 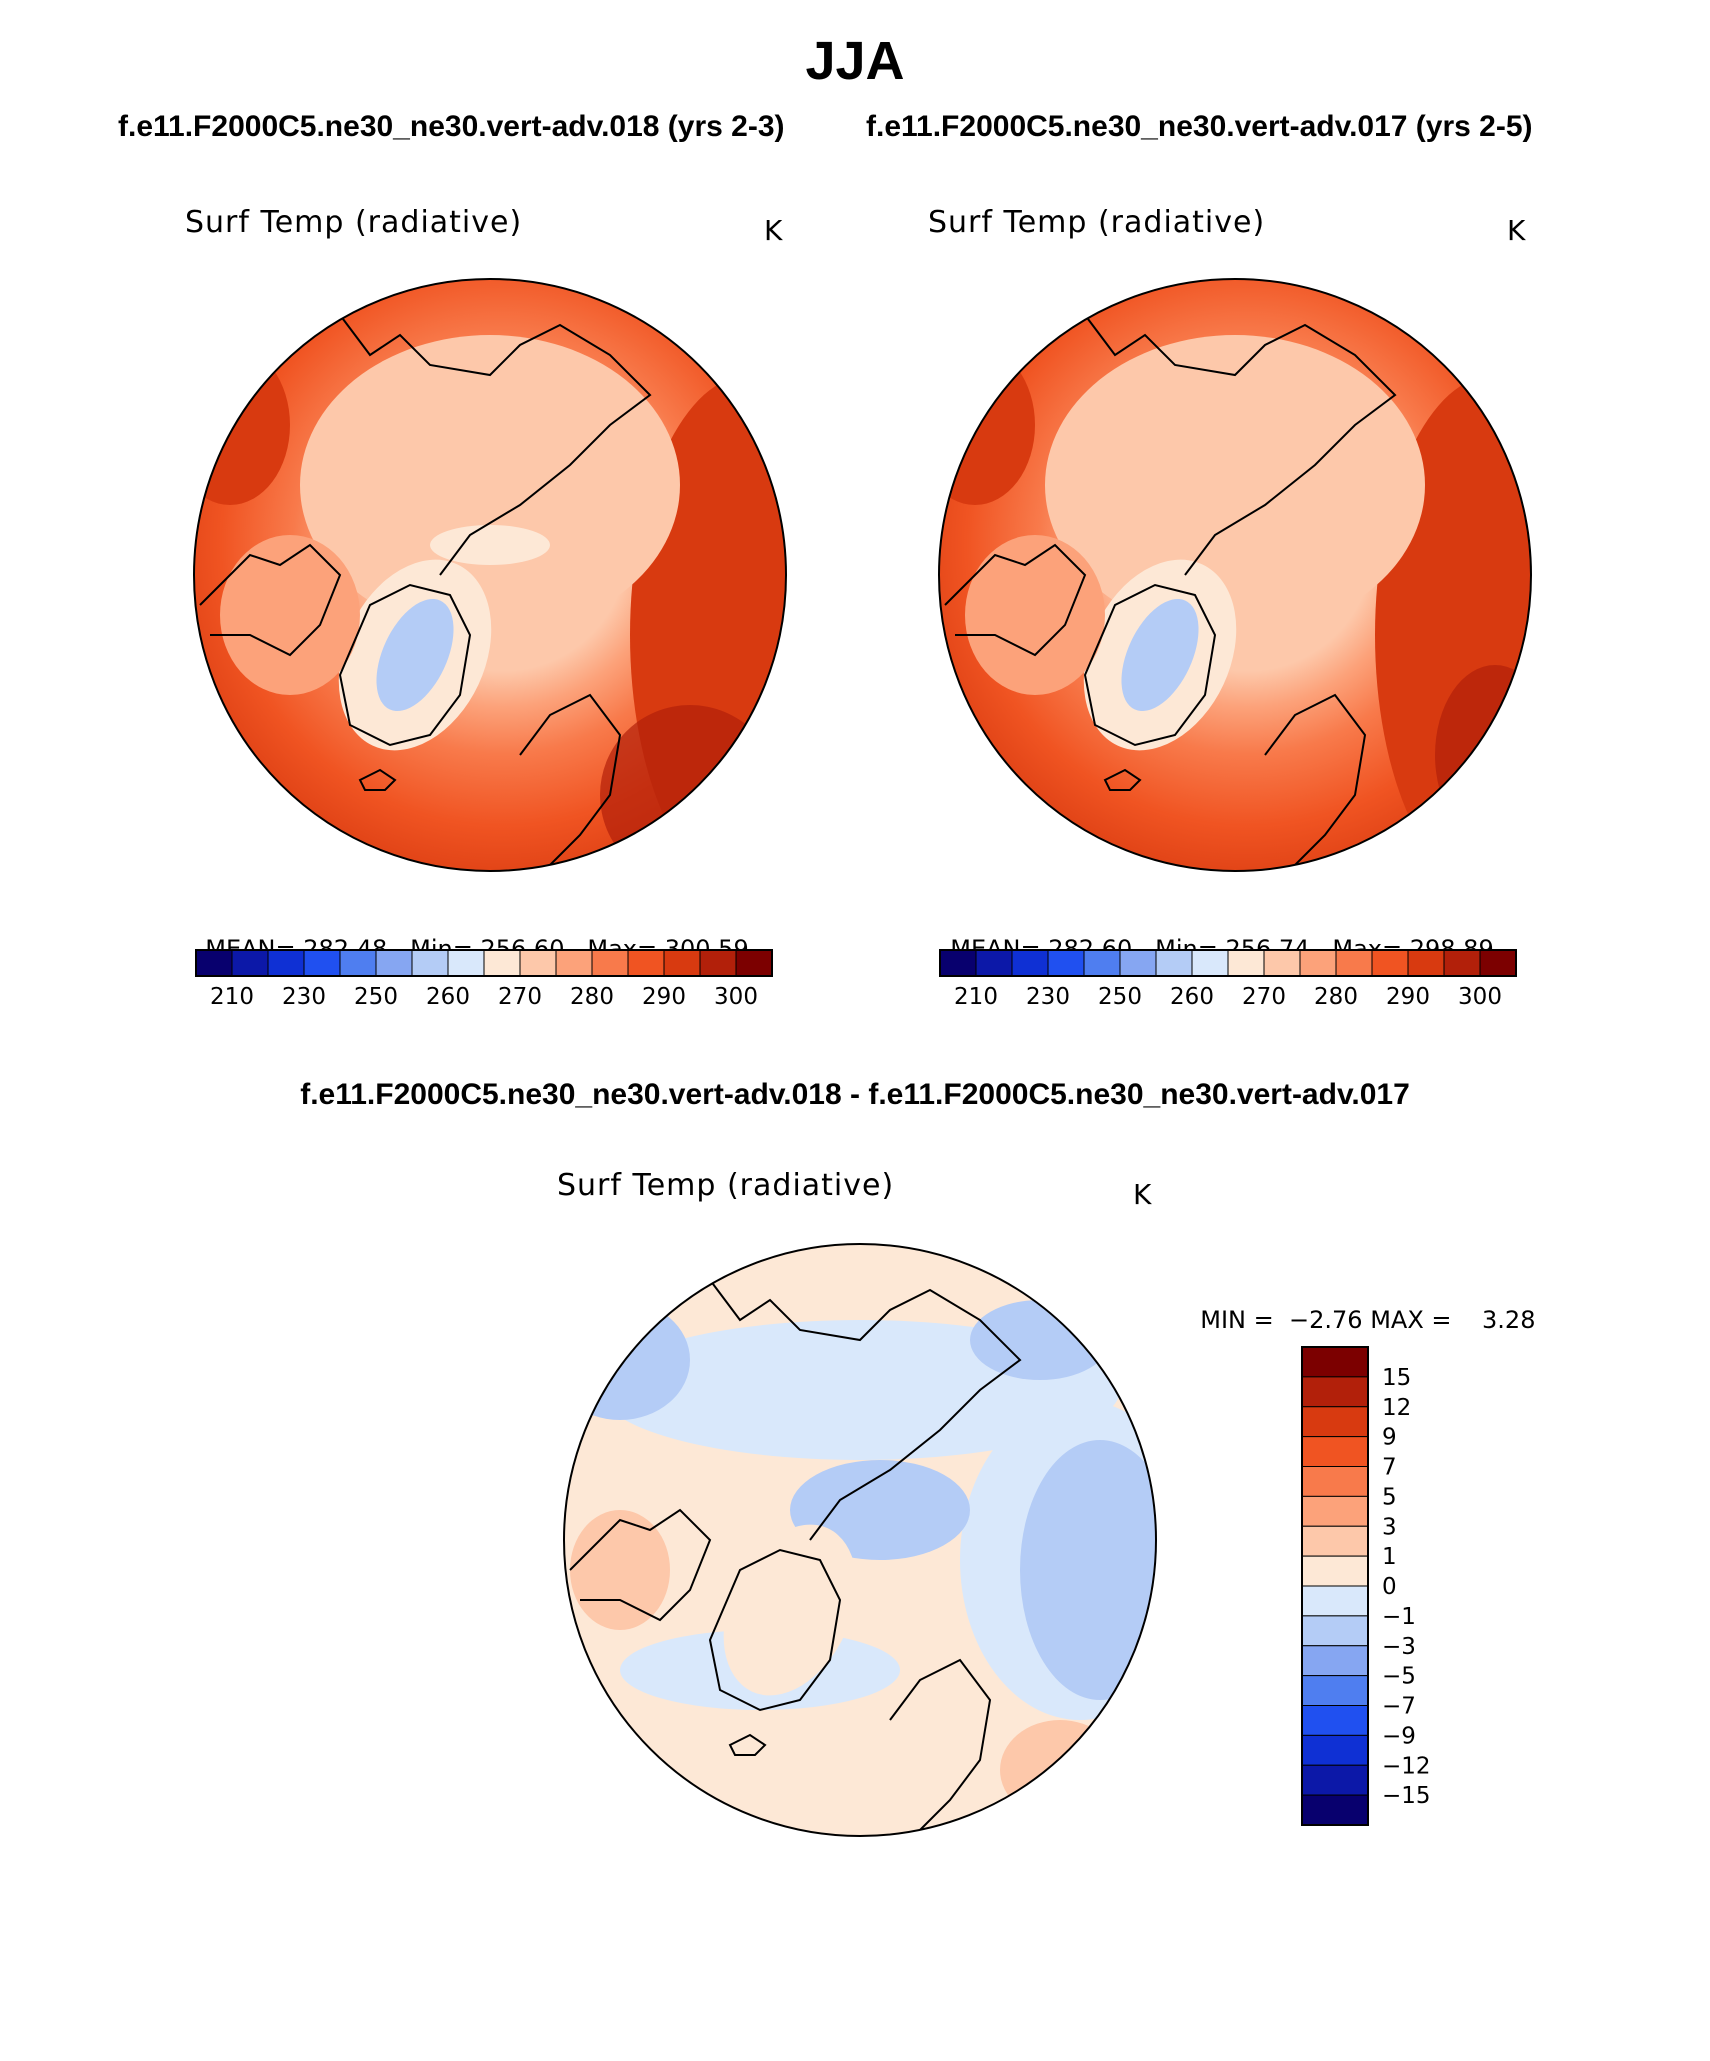 I want to click on polar-map-left, so click(x=490, y=575).